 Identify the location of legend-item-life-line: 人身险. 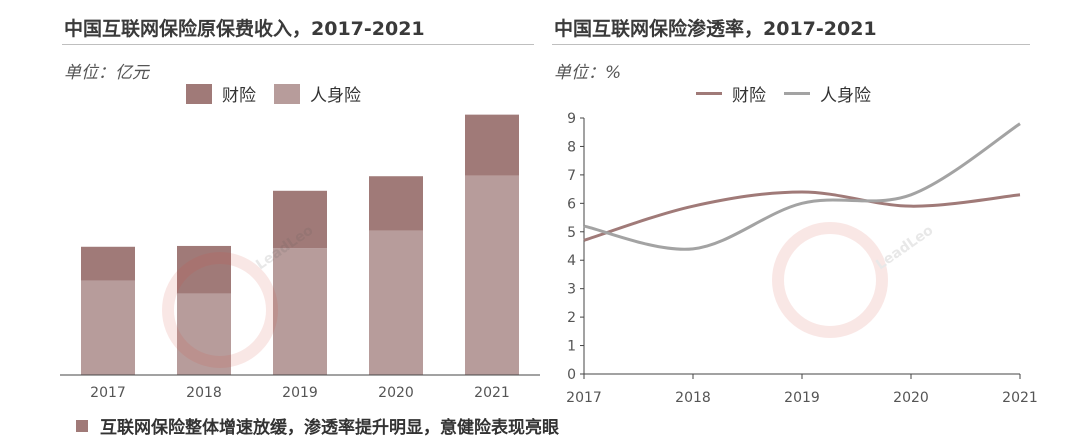
(827, 93).